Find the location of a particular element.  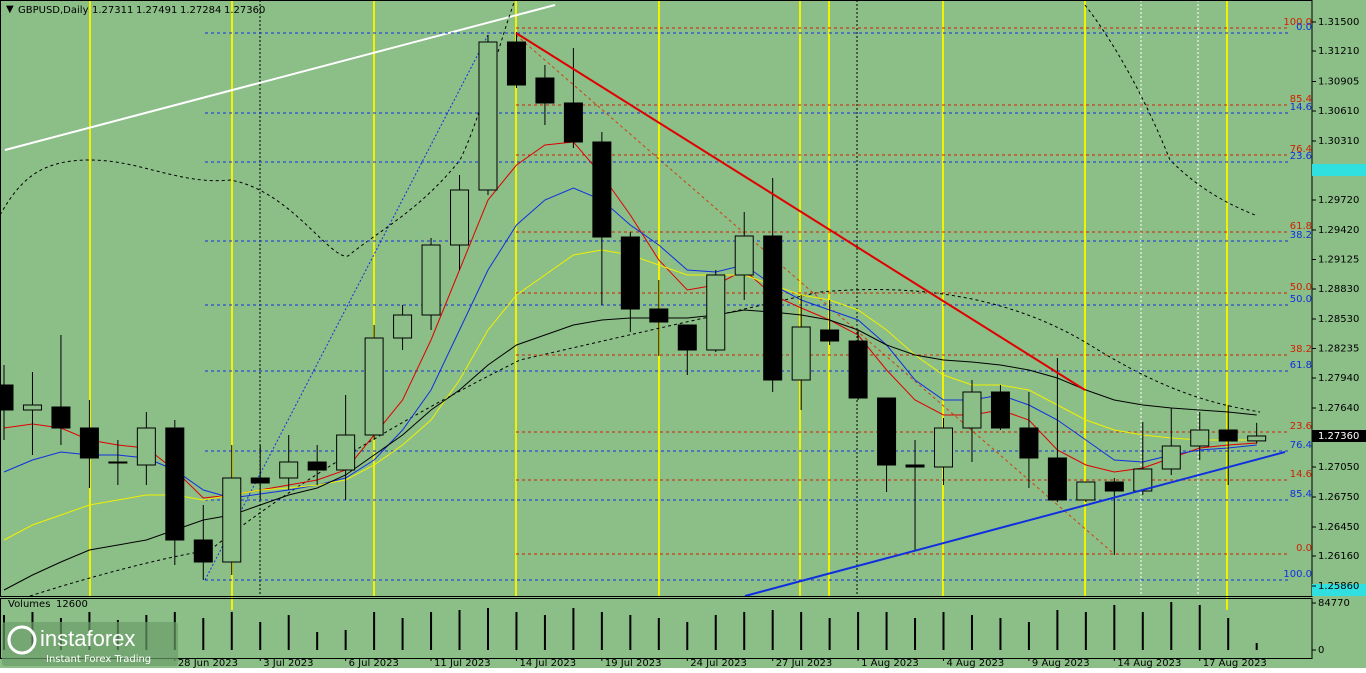

y-tick-label: 1.25860 is located at coordinates (1338, 586).